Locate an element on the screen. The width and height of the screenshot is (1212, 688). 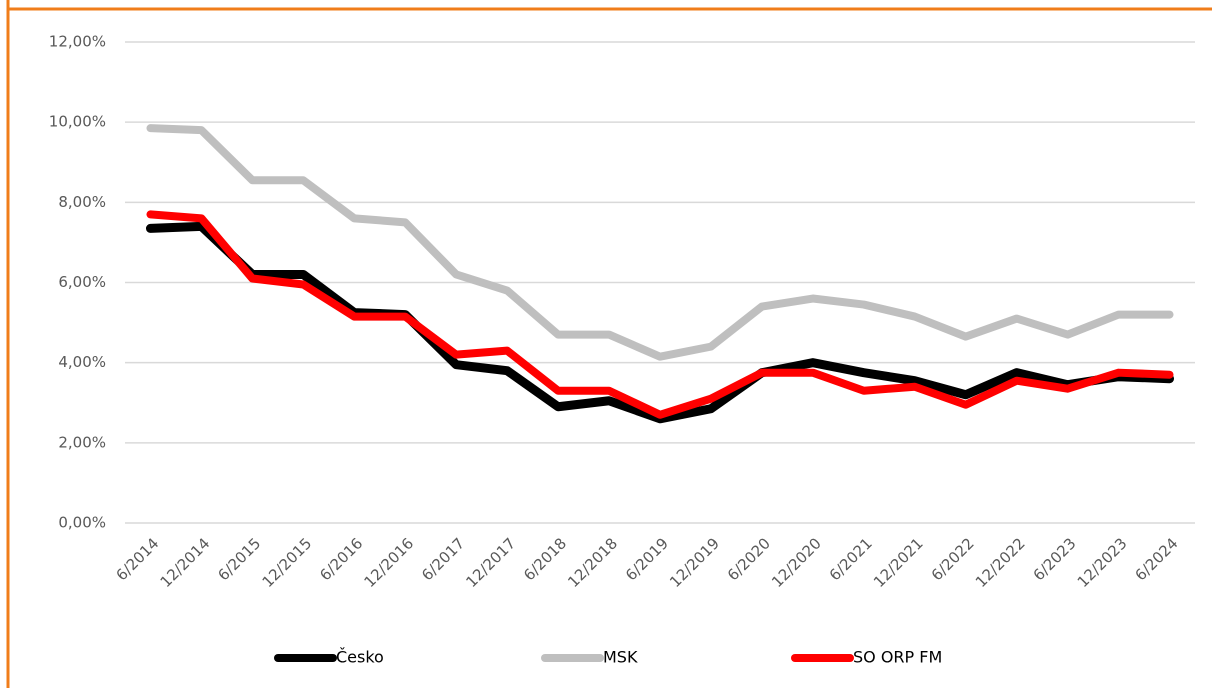
y-tick-label: 2,00% is located at coordinates (82, 442).